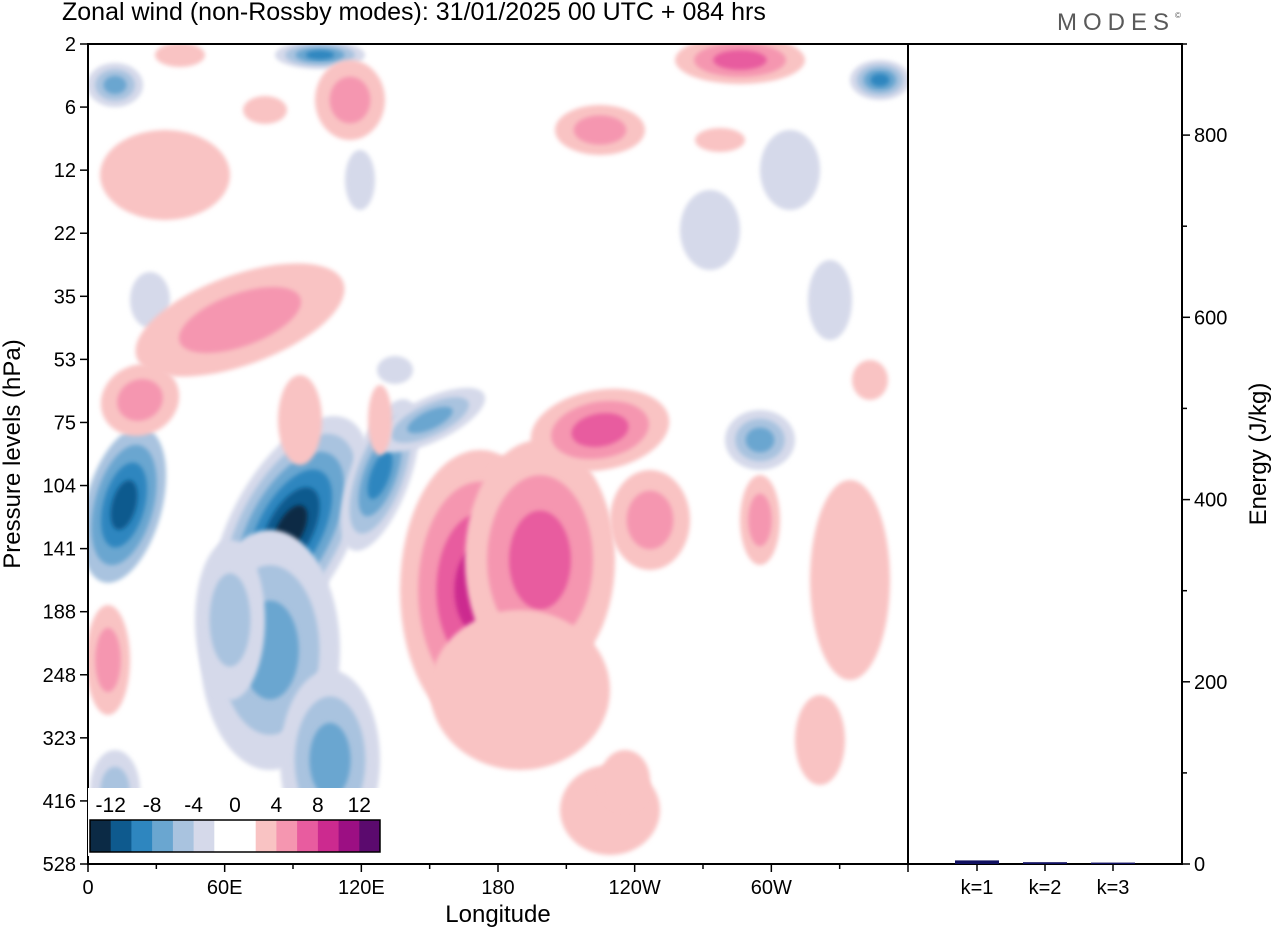 The width and height of the screenshot is (1280, 930). What do you see at coordinates (1210, 318) in the screenshot?
I see `energy-y-tick-label: 600` at bounding box center [1210, 318].